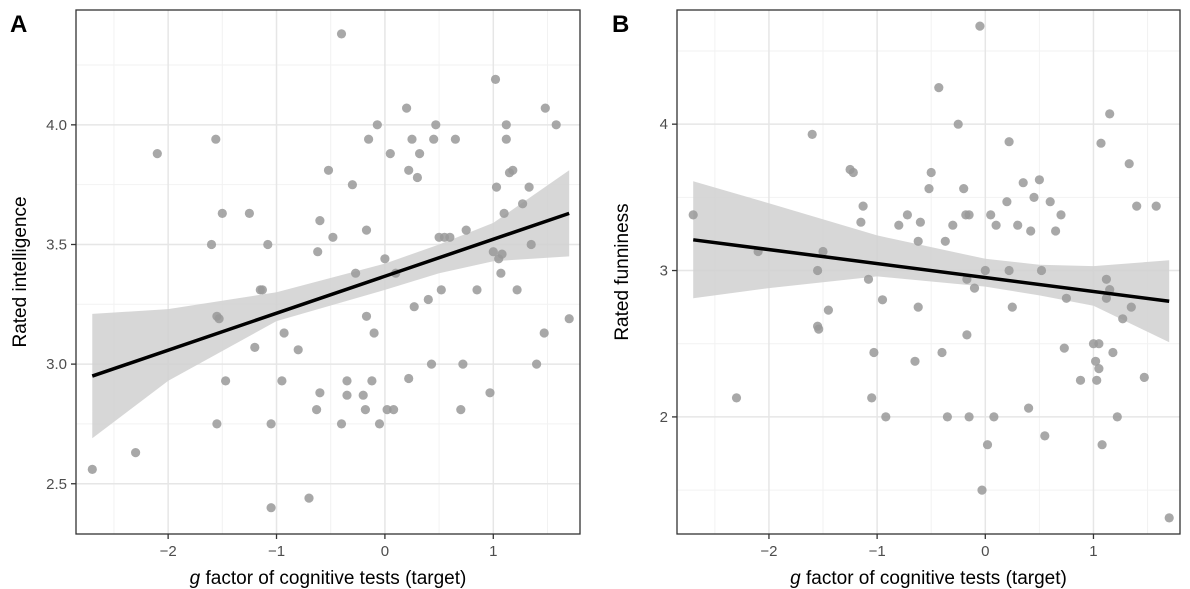 The height and width of the screenshot is (589, 1190). I want to click on y-tick-label: 3, so click(664, 271).